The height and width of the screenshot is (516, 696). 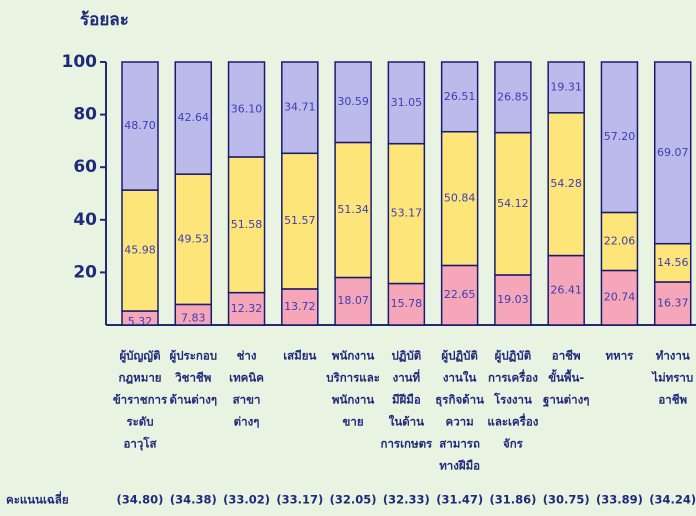 I want to click on x-tick-label: โรงงาน, so click(x=512, y=399).